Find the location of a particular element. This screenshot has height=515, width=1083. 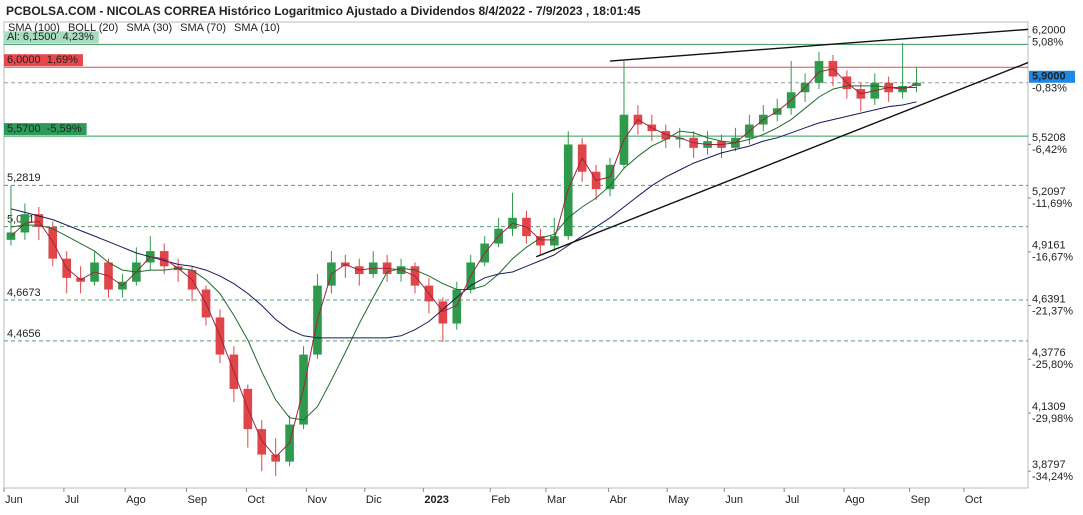

legend-entry: SMA (10) is located at coordinates (257, 28).